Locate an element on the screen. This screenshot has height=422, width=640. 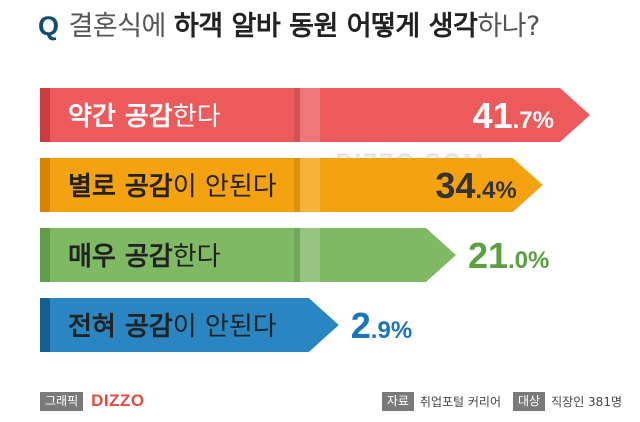
title-part-2: 하객 알바 동원 어떻게 생각 is located at coordinates (325, 26).